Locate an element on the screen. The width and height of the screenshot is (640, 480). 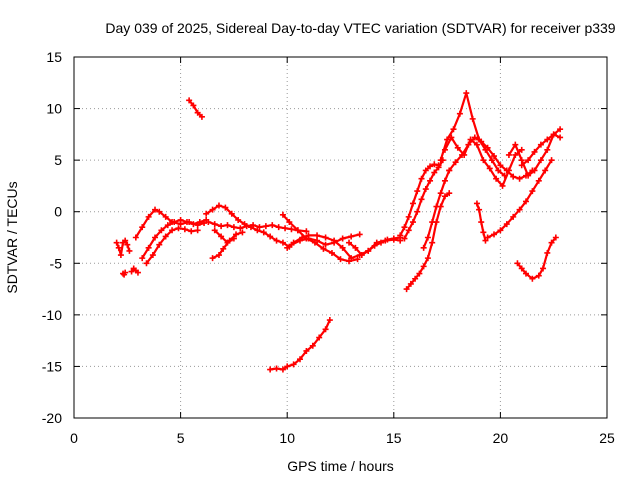
y-tick-label: 10 is located at coordinates (54, 109).